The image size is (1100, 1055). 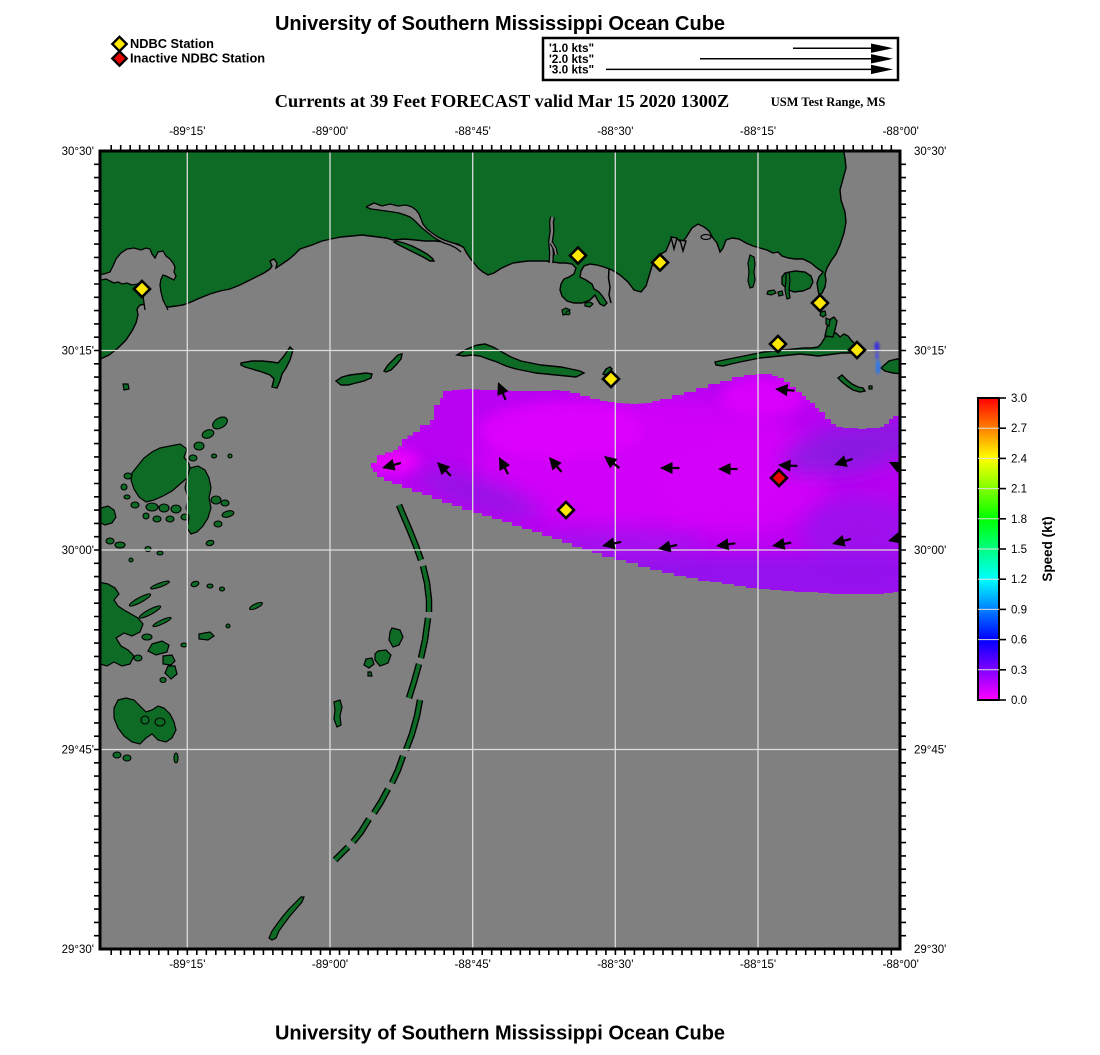 What do you see at coordinates (571, 48) in the screenshot?
I see `svg-text: '1.0 kts"` at bounding box center [571, 48].